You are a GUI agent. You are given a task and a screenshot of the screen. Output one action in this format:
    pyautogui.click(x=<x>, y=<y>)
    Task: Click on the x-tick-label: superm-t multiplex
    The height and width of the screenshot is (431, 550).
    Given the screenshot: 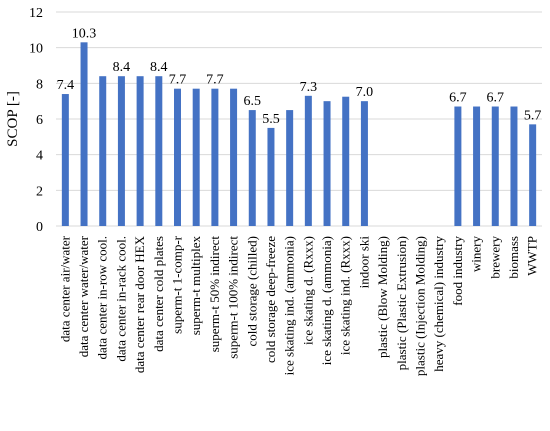 What is the action you would take?
    pyautogui.click(x=195, y=286)
    